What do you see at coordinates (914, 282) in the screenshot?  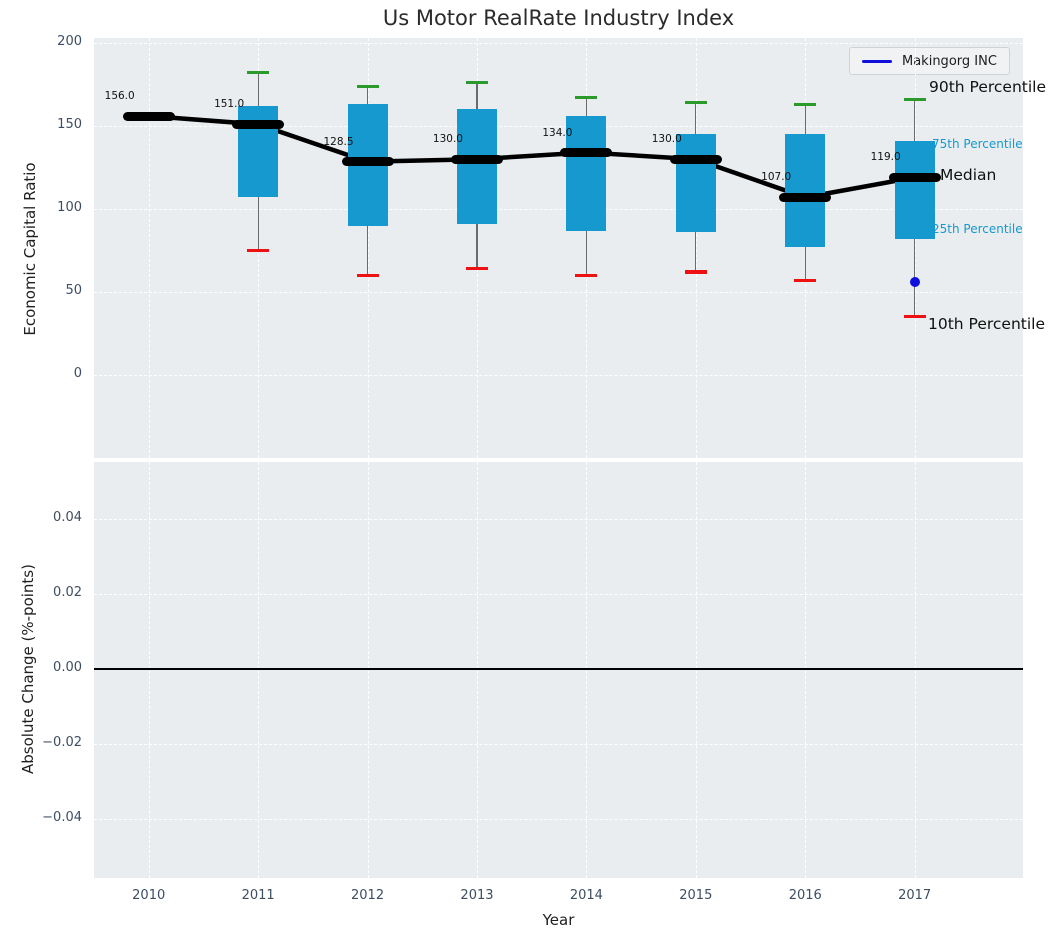 I see `company-data-point` at bounding box center [914, 282].